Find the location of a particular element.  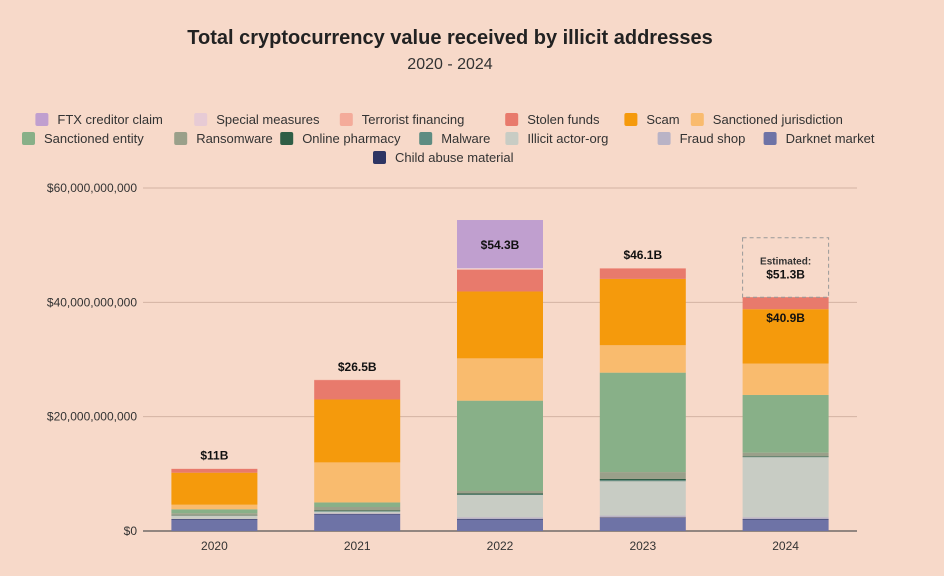

bar-segment-darknet-market-2022 is located at coordinates (500, 525).